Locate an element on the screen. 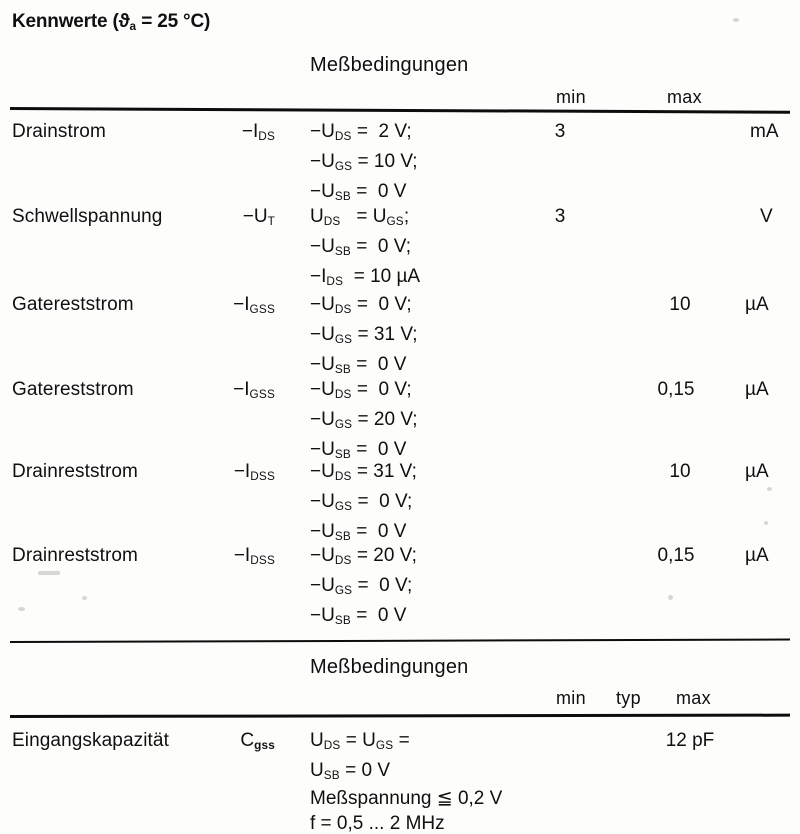 The height and width of the screenshot is (834, 800). row-condition-line: UDS = UGS = is located at coordinates (360, 741).